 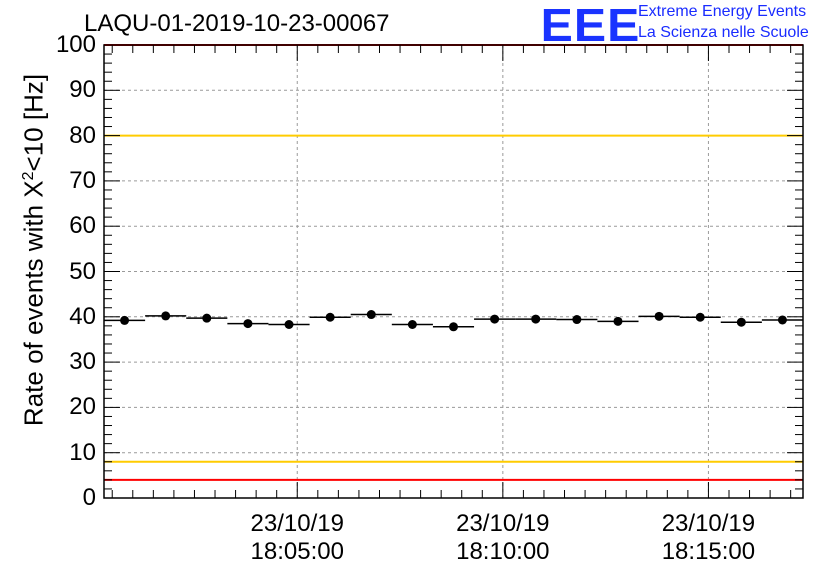 What do you see at coordinates (75, 44) in the screenshot?
I see `y-tick-label: 100` at bounding box center [75, 44].